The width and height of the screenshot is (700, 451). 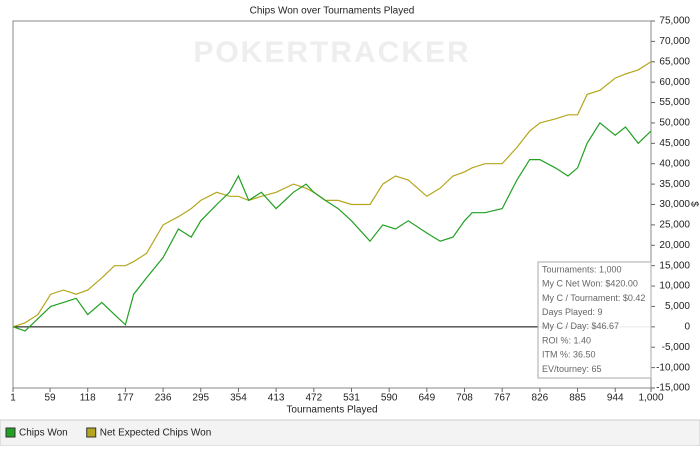 I want to click on y-tick-label: 55,000, so click(x=674, y=102).